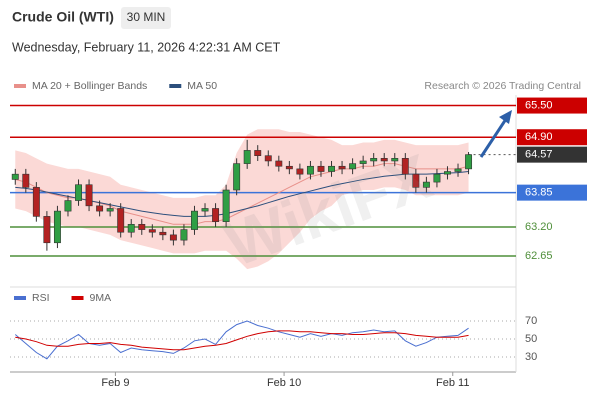  What do you see at coordinates (531, 339) in the screenshot?
I see `y-tick-label: 50` at bounding box center [531, 339].